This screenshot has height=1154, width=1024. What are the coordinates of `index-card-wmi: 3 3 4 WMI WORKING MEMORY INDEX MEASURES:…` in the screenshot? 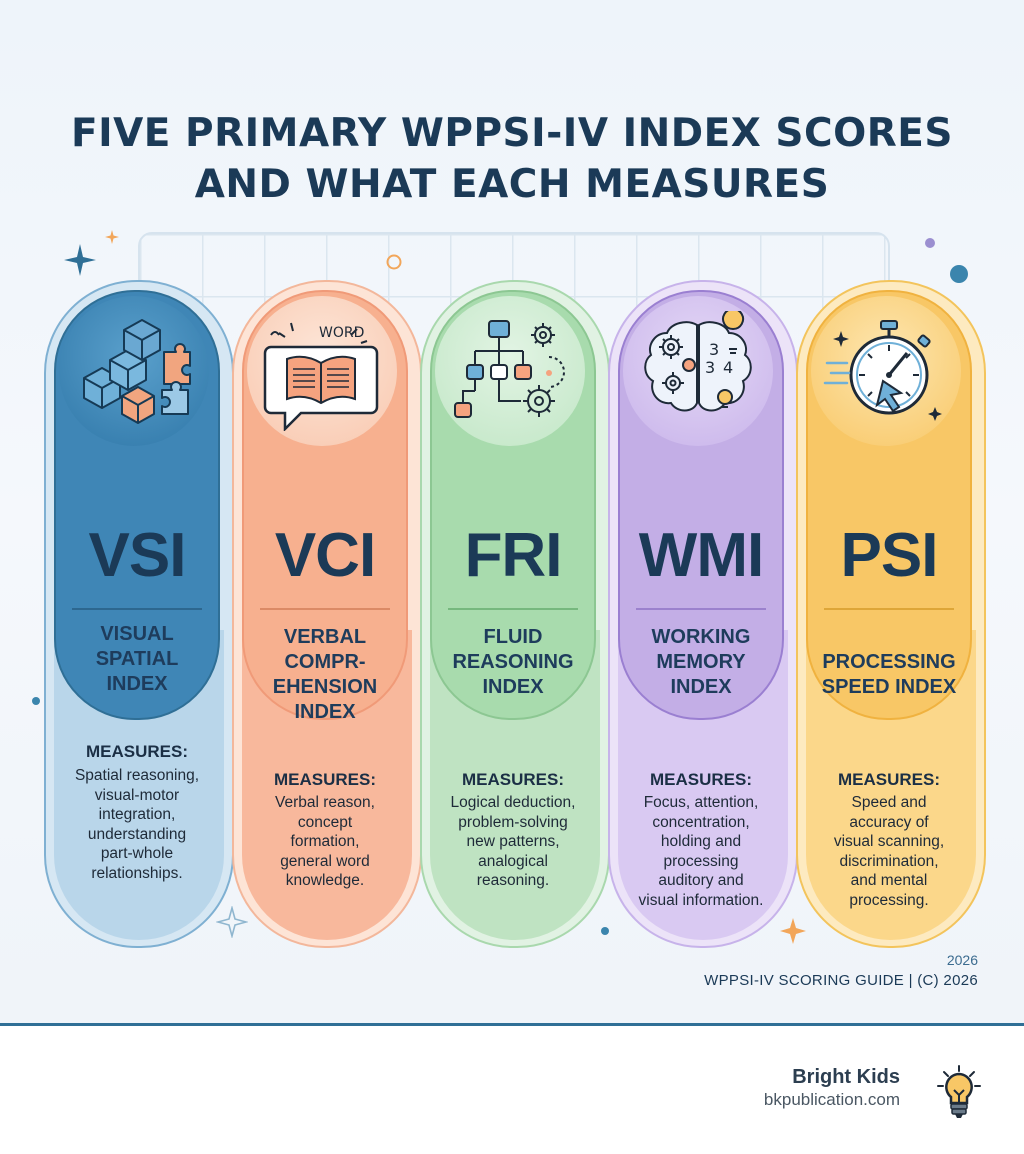 It's located at (703, 614).